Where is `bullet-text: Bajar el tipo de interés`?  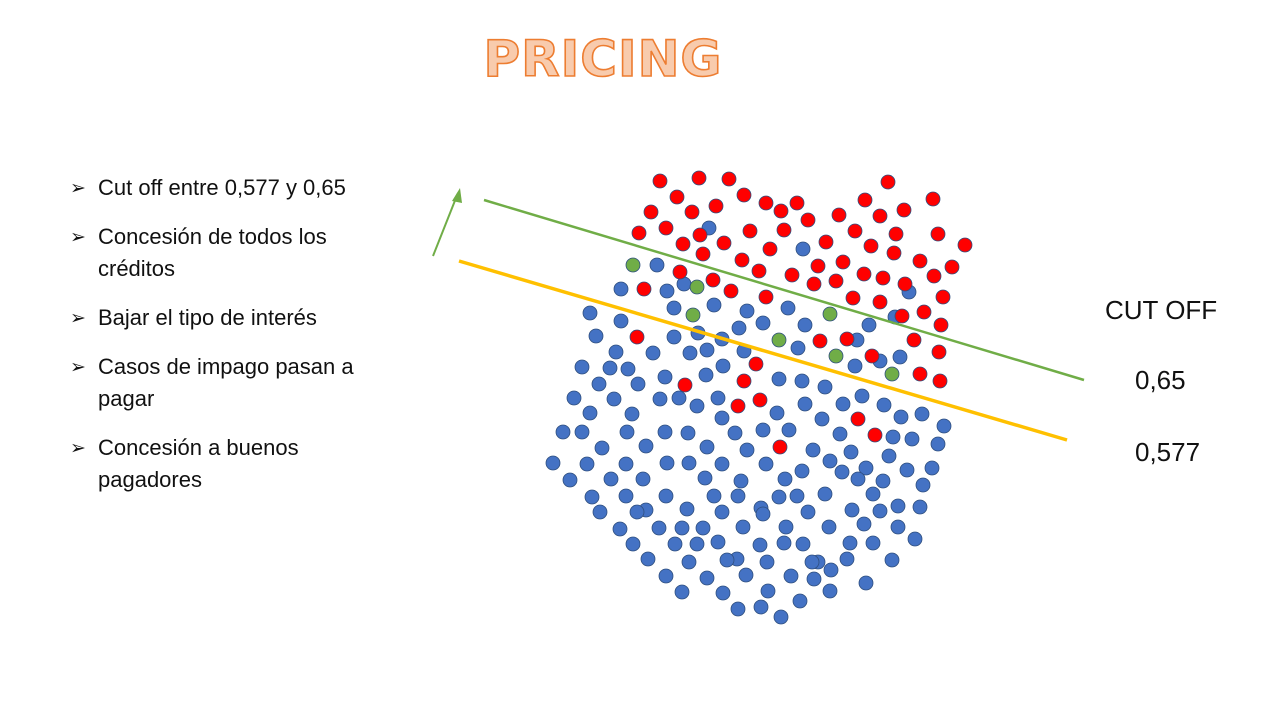 bullet-text: Bajar el tipo de interés is located at coordinates (207, 317).